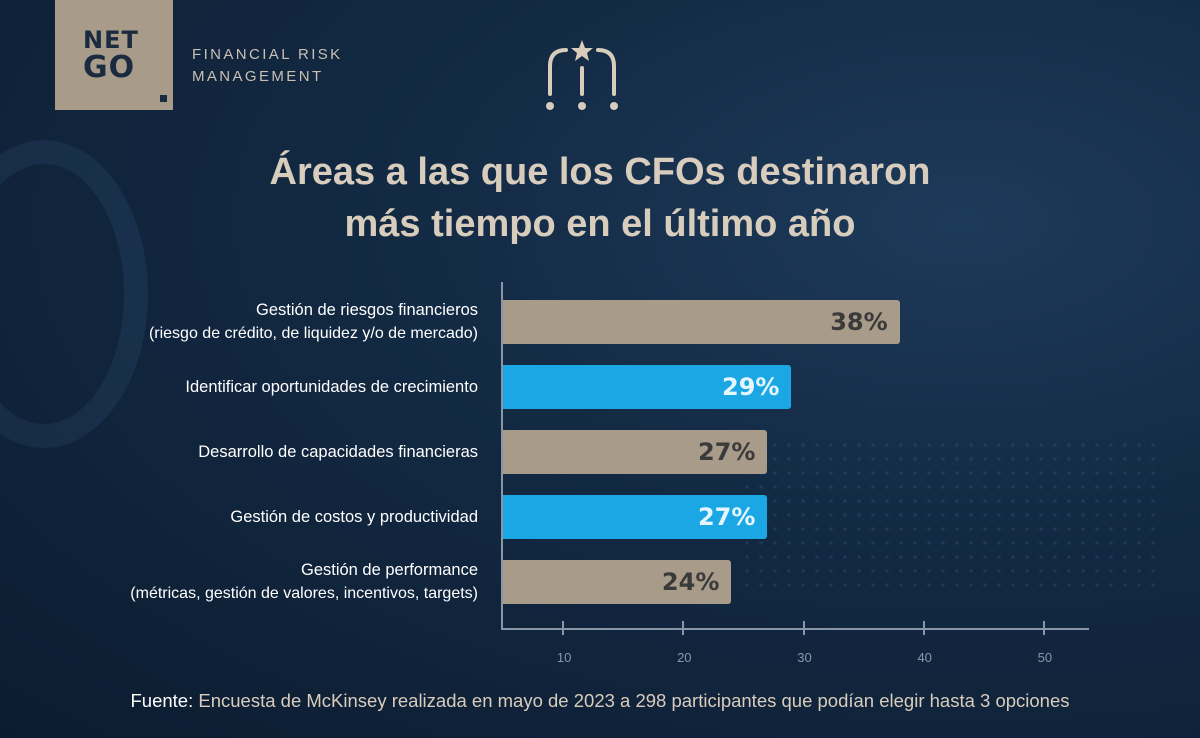 This screenshot has width=1200, height=738. I want to click on logo-dot, so click(163, 98).